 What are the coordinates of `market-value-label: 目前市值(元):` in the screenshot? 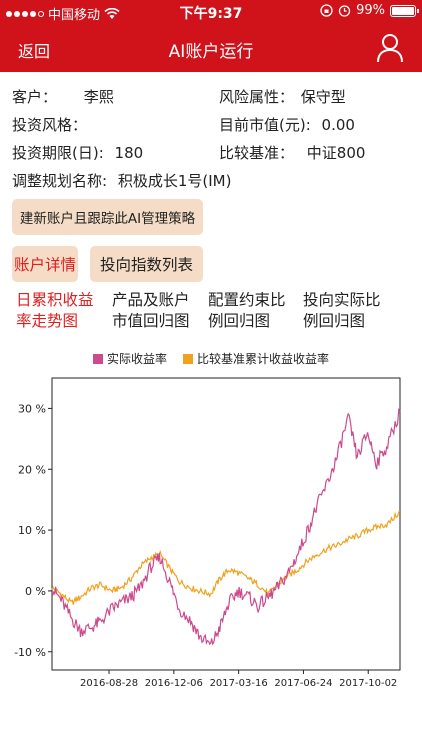 It's located at (265, 125).